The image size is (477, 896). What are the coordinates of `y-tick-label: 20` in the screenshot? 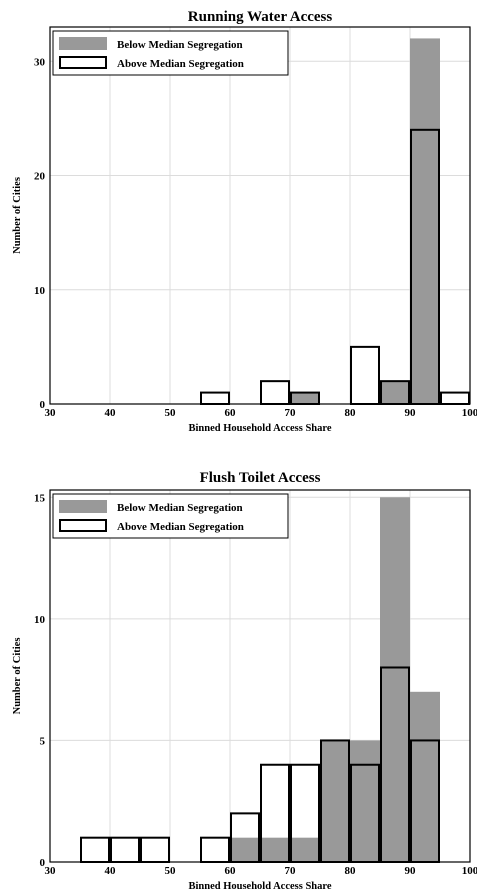 It's located at (40, 177).